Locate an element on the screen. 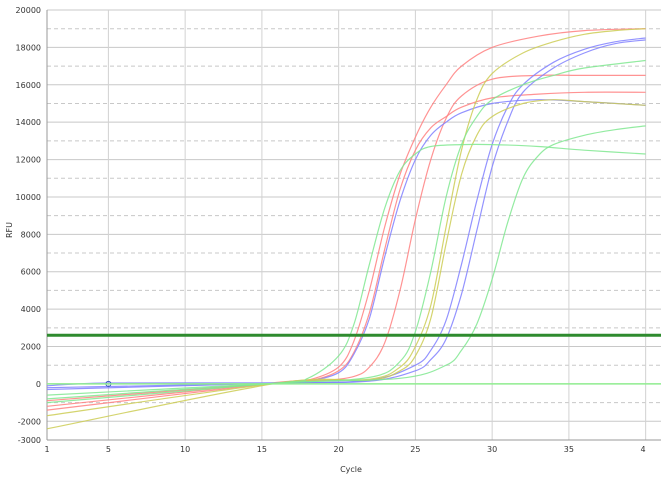  y-tick-label: 16000 is located at coordinates (28, 85).